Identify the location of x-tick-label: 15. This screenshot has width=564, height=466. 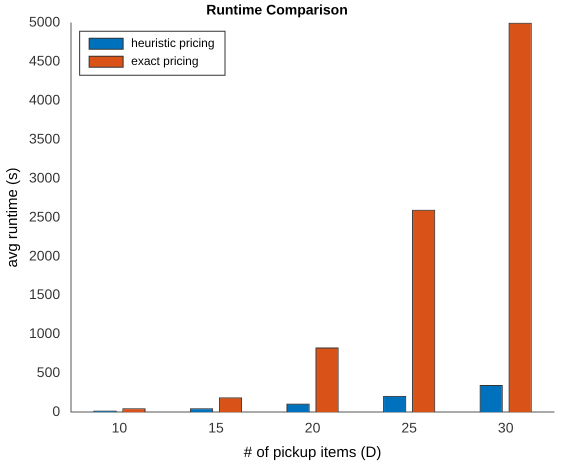
(216, 427).